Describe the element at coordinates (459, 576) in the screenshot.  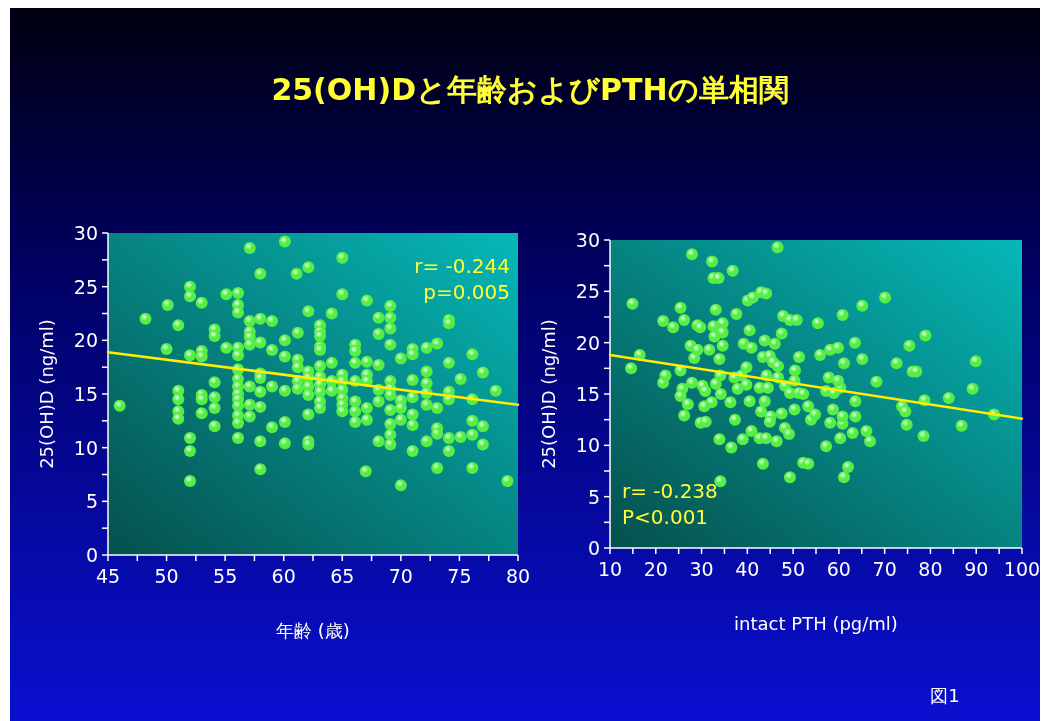
I see `x-tick-label: 75` at that location.